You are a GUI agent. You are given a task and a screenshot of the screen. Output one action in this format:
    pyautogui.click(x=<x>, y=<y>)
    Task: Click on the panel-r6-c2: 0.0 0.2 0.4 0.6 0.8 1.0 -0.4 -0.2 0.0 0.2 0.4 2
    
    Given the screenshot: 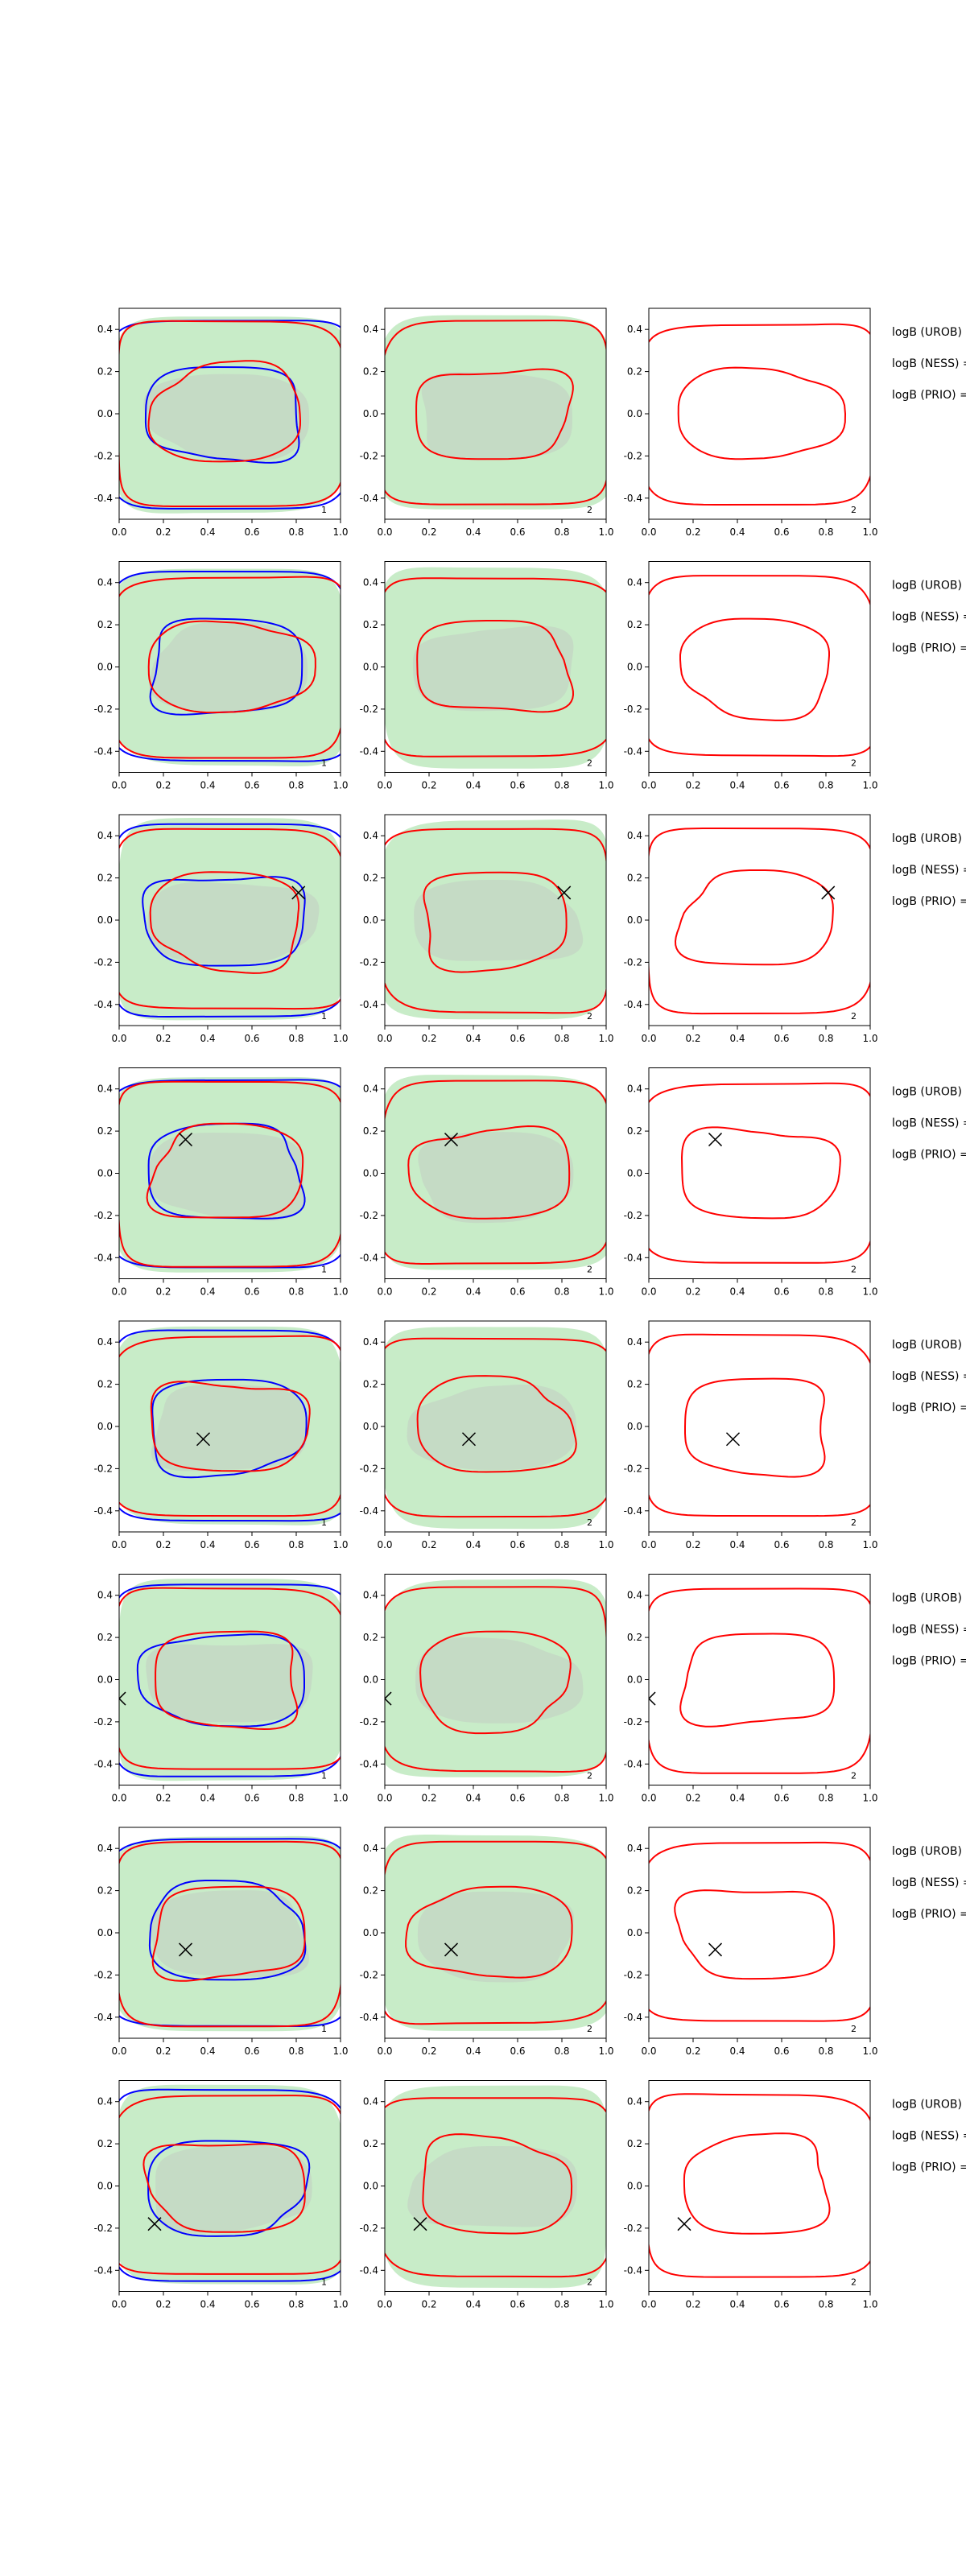 What is the action you would take?
    pyautogui.click(x=487, y=1689)
    